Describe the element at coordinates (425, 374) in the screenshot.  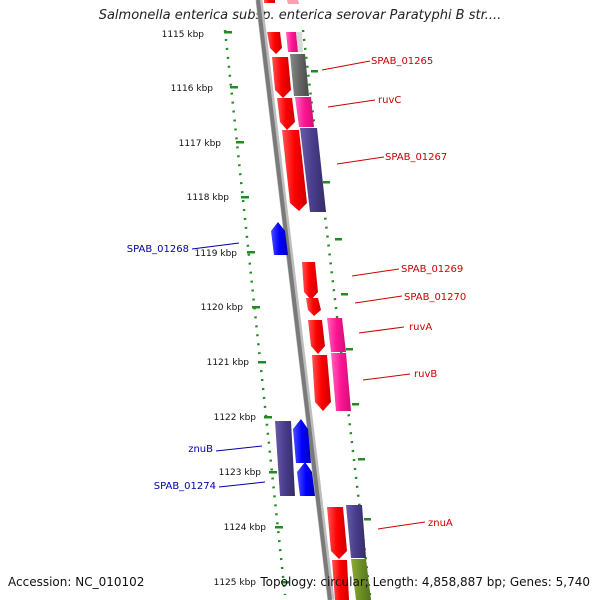
I see `gene-label: ruvB` at that location.